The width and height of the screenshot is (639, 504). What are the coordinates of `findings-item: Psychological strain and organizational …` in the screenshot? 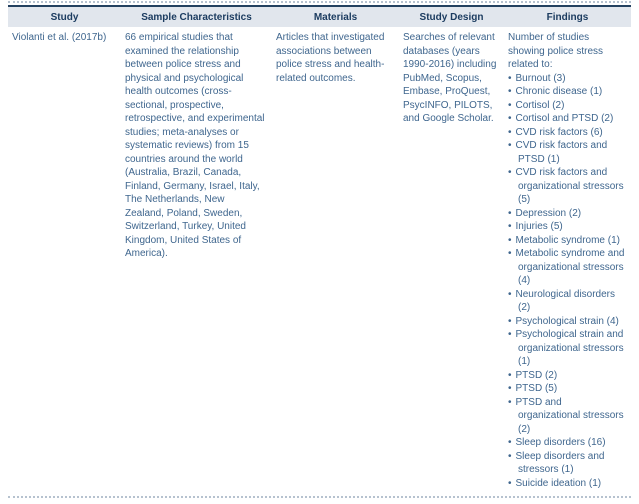 It's located at (566, 348).